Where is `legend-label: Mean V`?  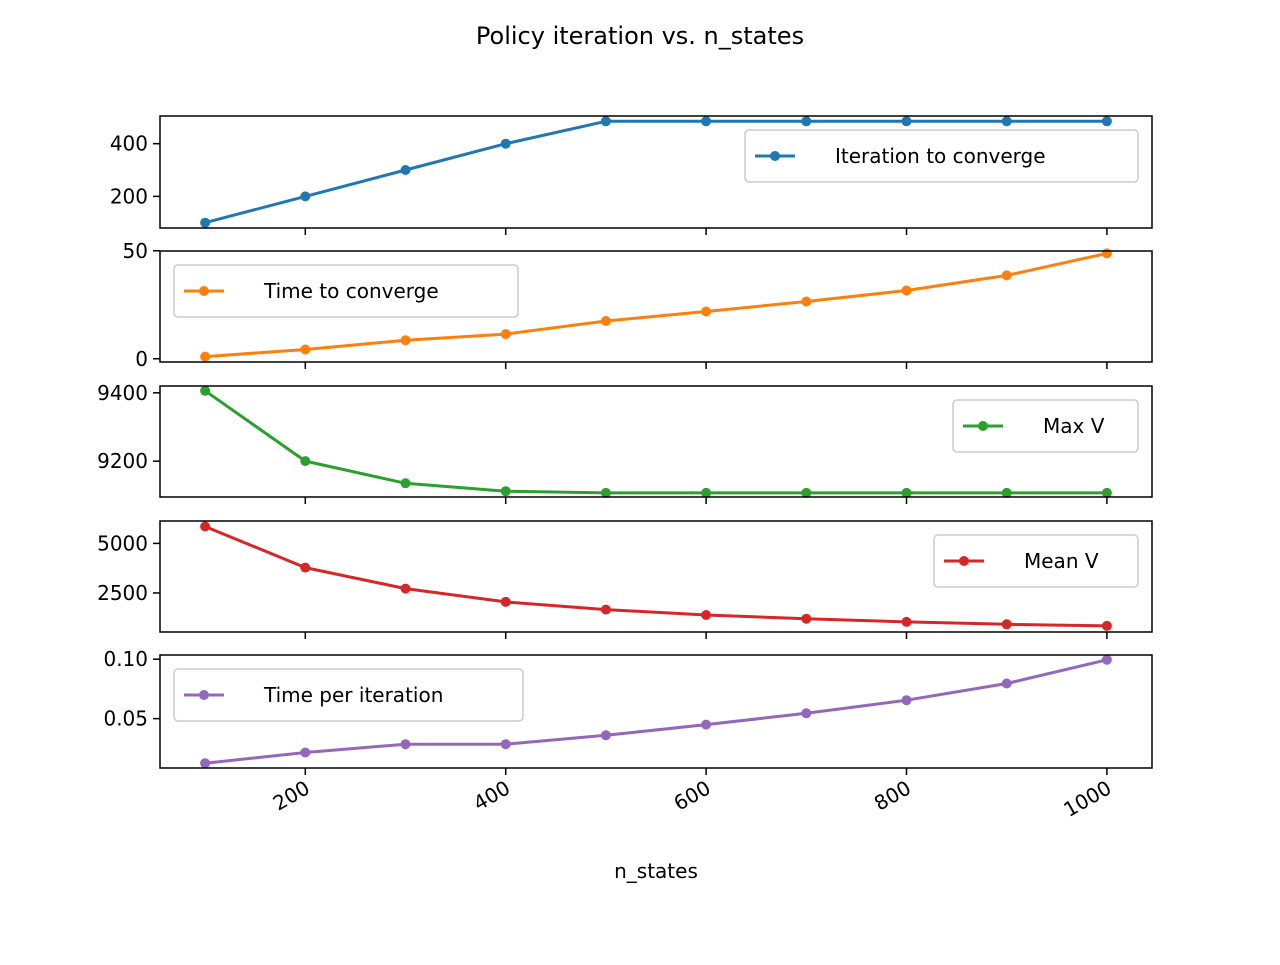
legend-label: Mean V is located at coordinates (1061, 561).